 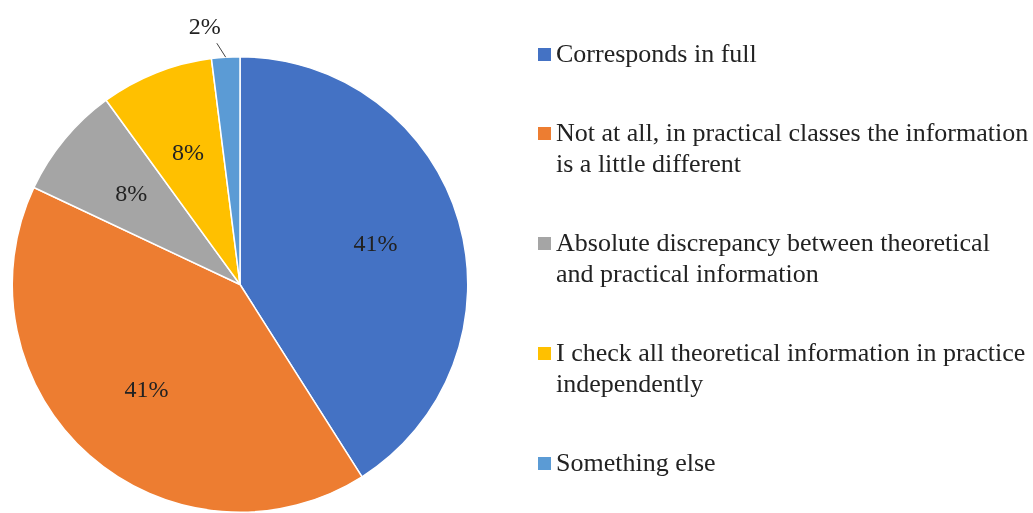 What do you see at coordinates (656, 53) in the screenshot?
I see `legend-label: Corresponds in full` at bounding box center [656, 53].